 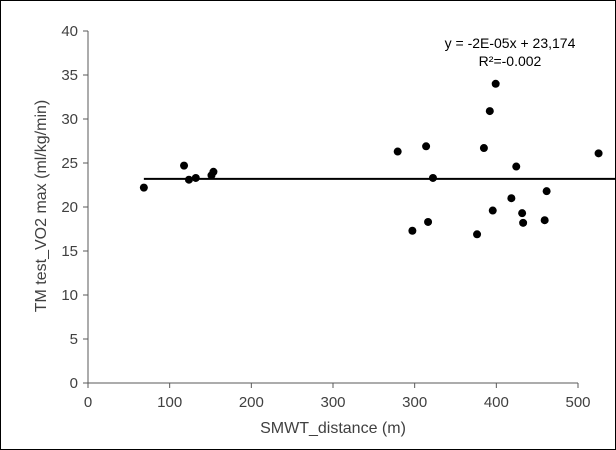 What do you see at coordinates (41, 206) in the screenshot?
I see `y-axis-label: TM test_VO2 max (ml/kg/min)` at bounding box center [41, 206].